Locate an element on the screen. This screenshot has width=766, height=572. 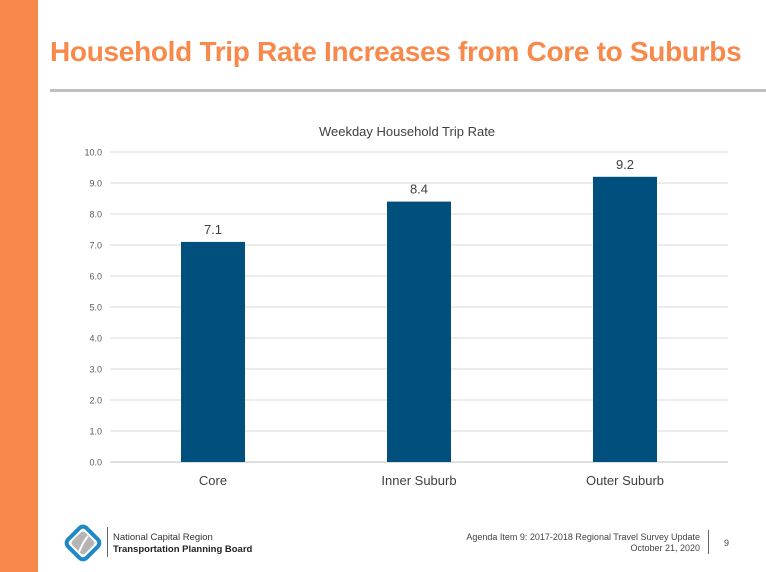
x-tick-label: Outer Suburb is located at coordinates (625, 480).